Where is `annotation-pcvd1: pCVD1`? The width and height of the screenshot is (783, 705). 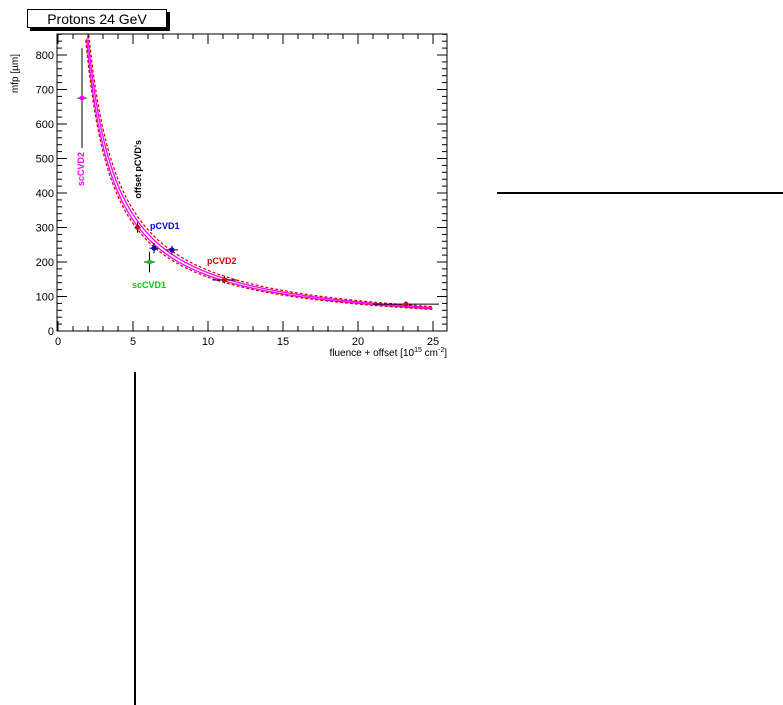 annotation-pcvd1: pCVD1 is located at coordinates (165, 226).